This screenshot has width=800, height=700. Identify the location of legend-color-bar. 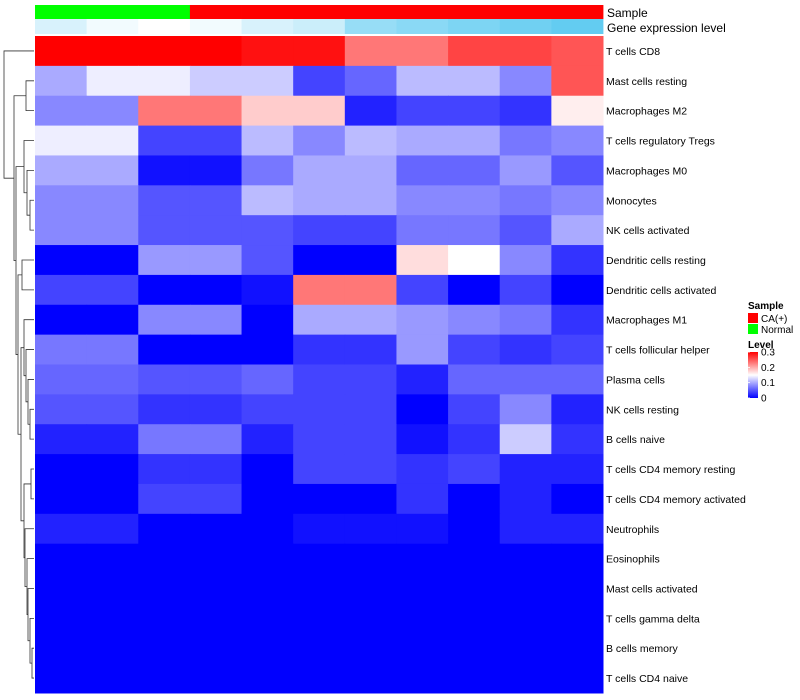
(753, 375).